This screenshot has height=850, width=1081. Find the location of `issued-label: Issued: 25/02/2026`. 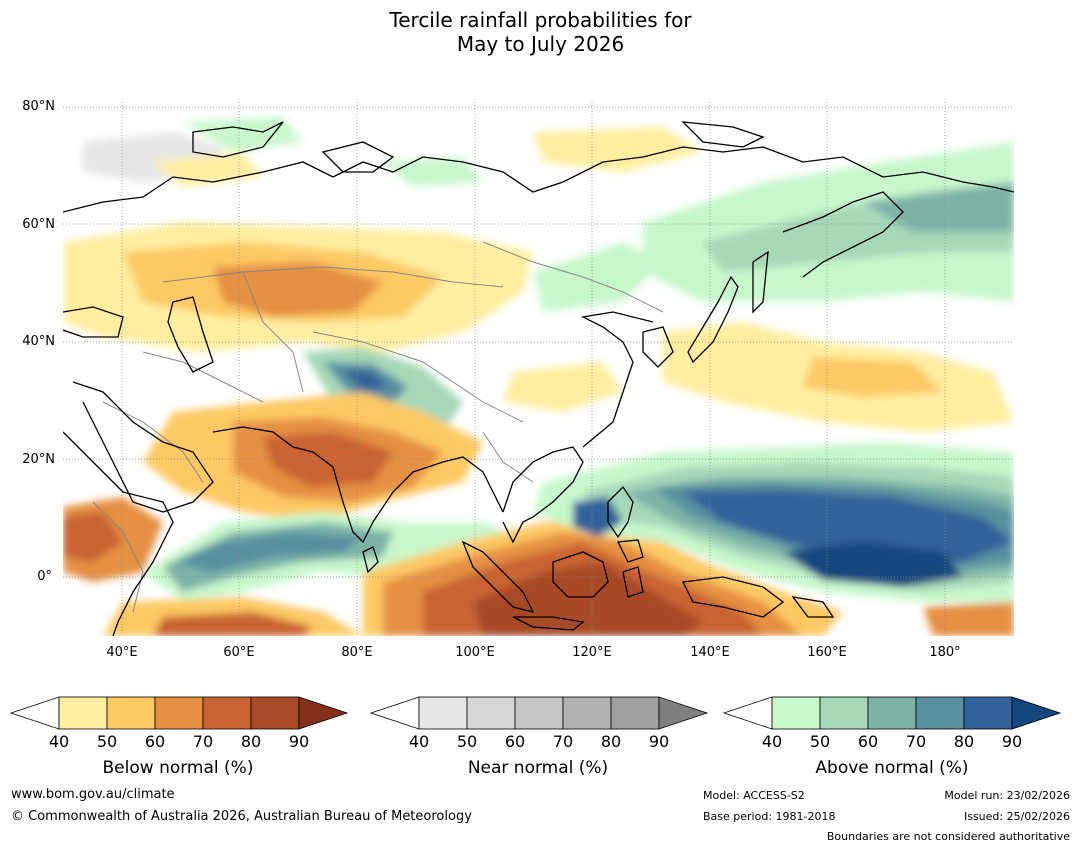

issued-label: Issued: 25/02/2026 is located at coordinates (1016, 816).